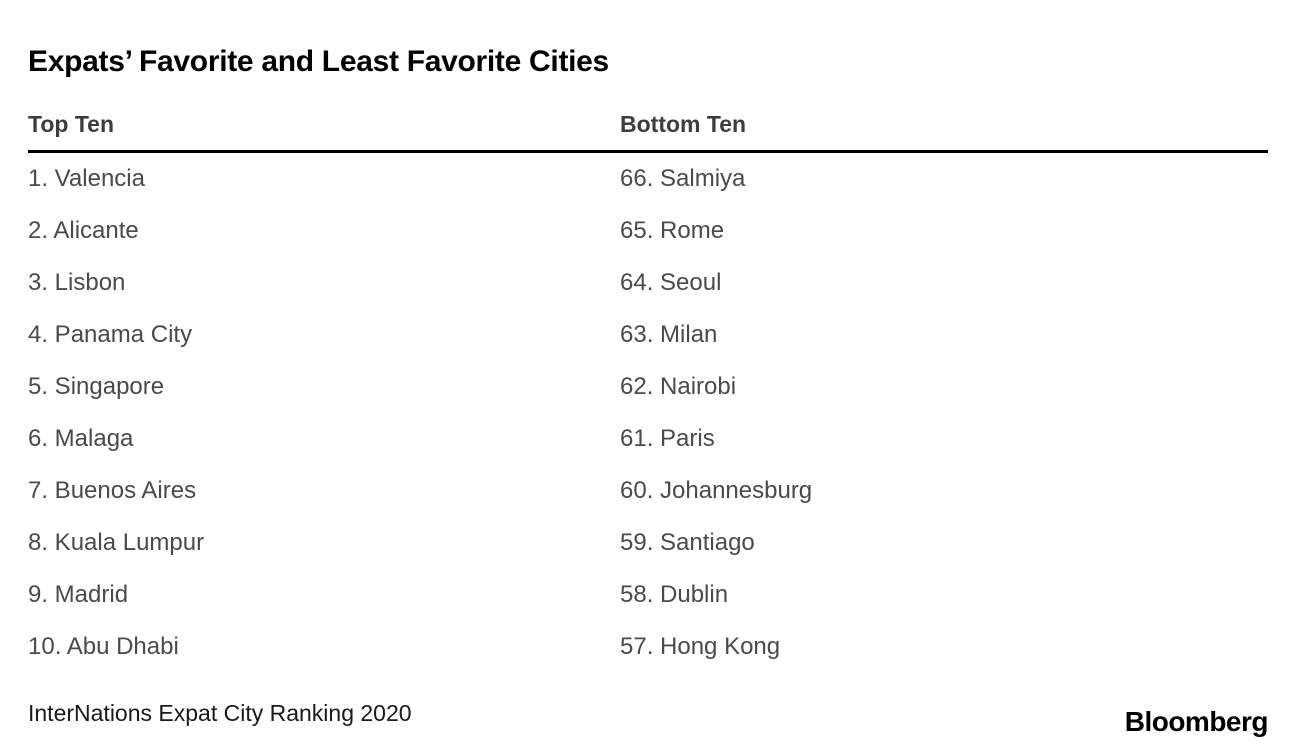  What do you see at coordinates (678, 386) in the screenshot?
I see `list-item: 62. Nairobi` at bounding box center [678, 386].